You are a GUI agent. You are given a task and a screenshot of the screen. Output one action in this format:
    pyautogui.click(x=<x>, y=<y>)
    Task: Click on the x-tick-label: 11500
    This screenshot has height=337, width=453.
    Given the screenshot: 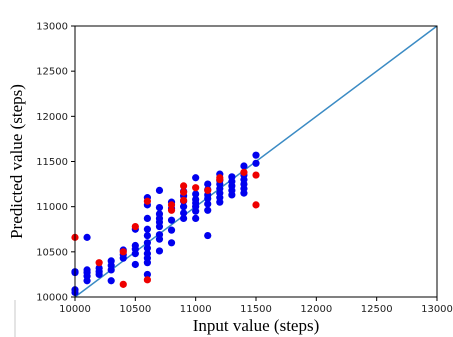 What is the action you would take?
    pyautogui.click(x=256, y=309)
    